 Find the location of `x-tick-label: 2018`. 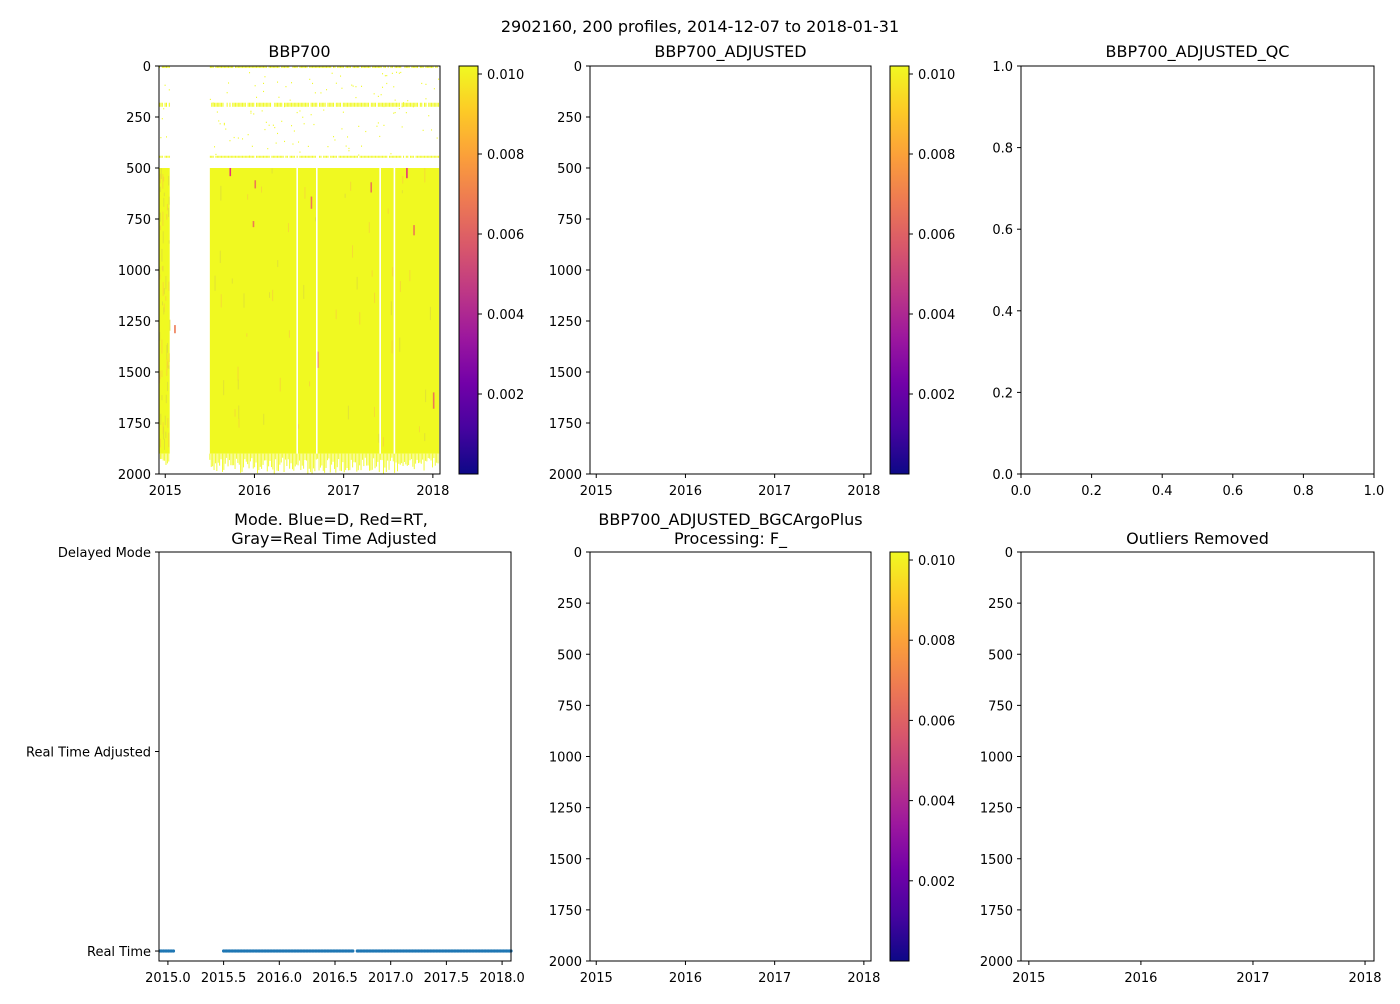

x-tick-label: 2018 is located at coordinates (1364, 978).